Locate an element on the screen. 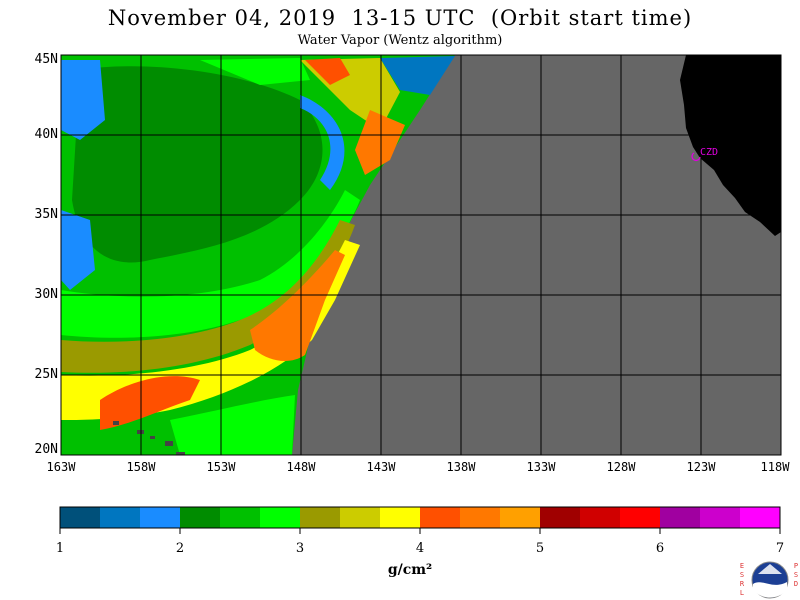  lon-label: 148W is located at coordinates (301, 467).